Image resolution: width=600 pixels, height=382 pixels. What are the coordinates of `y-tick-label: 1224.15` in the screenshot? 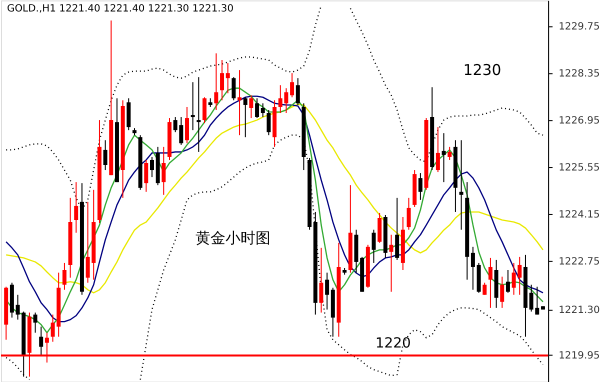 It's located at (579, 214).